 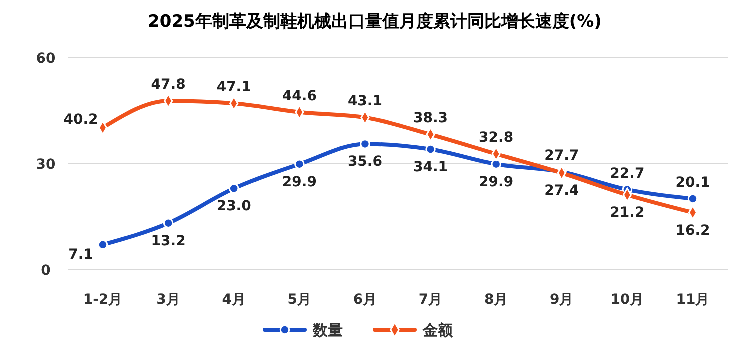 I want to click on x-tick-label: 3月, so click(x=168, y=300).